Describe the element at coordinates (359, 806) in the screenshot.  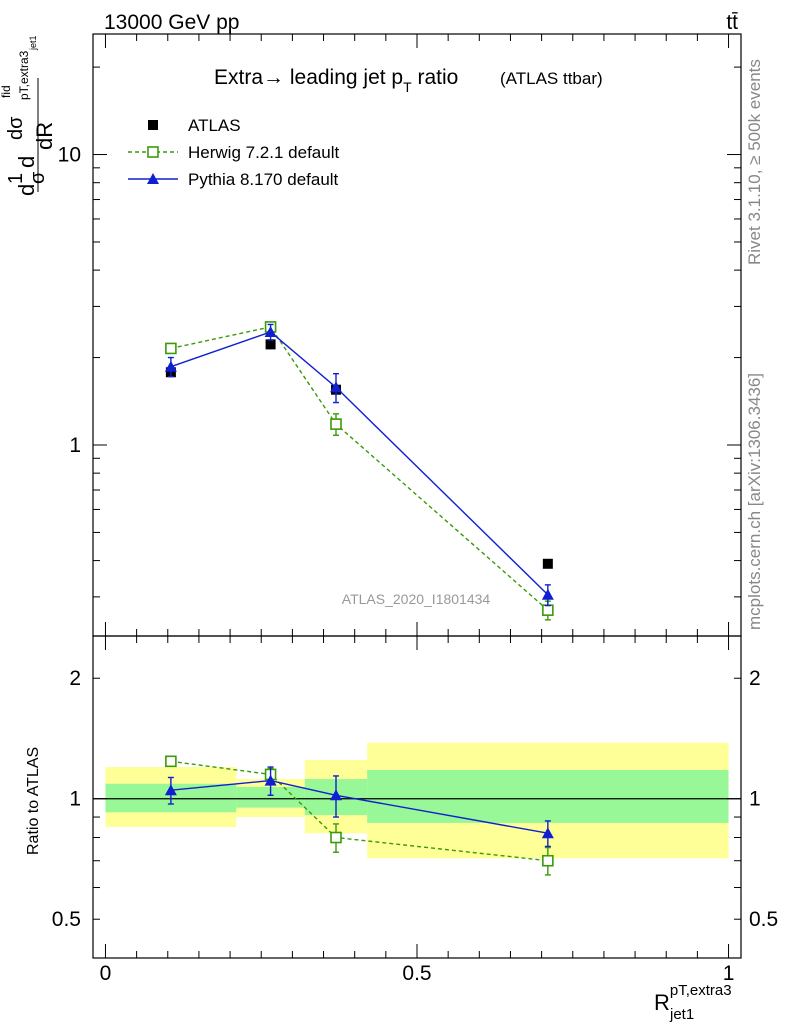
I see `ratio-pythia-line` at that location.